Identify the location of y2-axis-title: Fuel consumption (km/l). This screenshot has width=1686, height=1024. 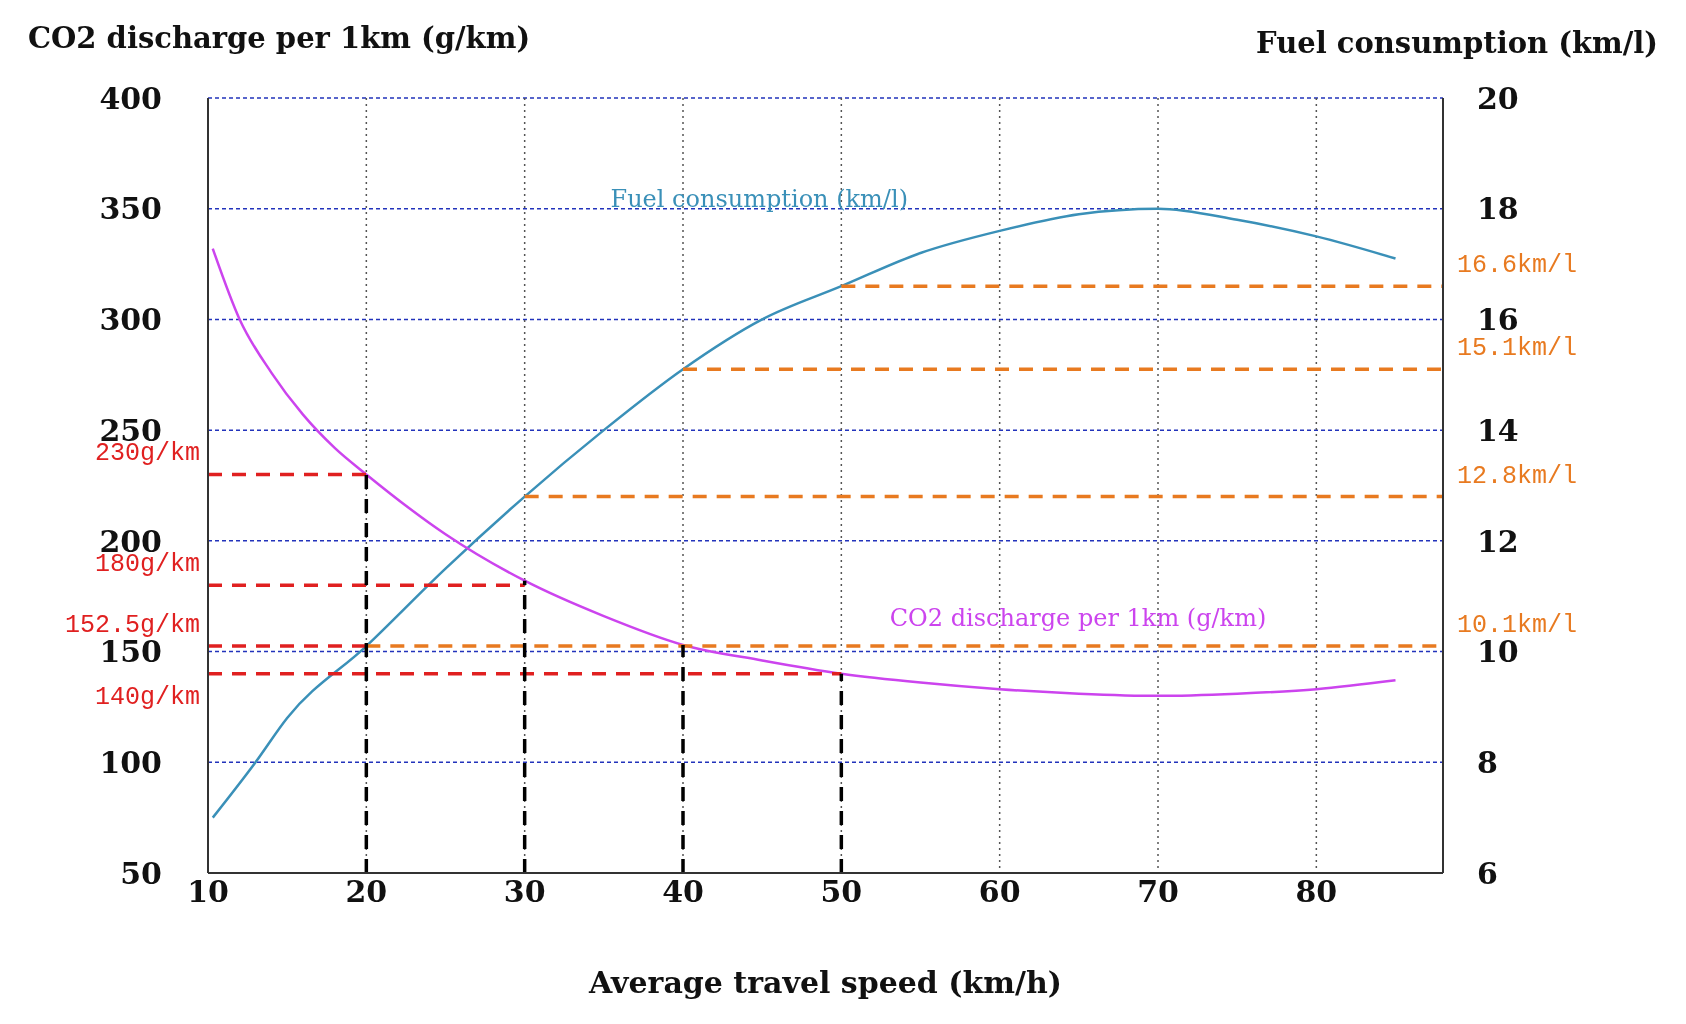
(1457, 43).